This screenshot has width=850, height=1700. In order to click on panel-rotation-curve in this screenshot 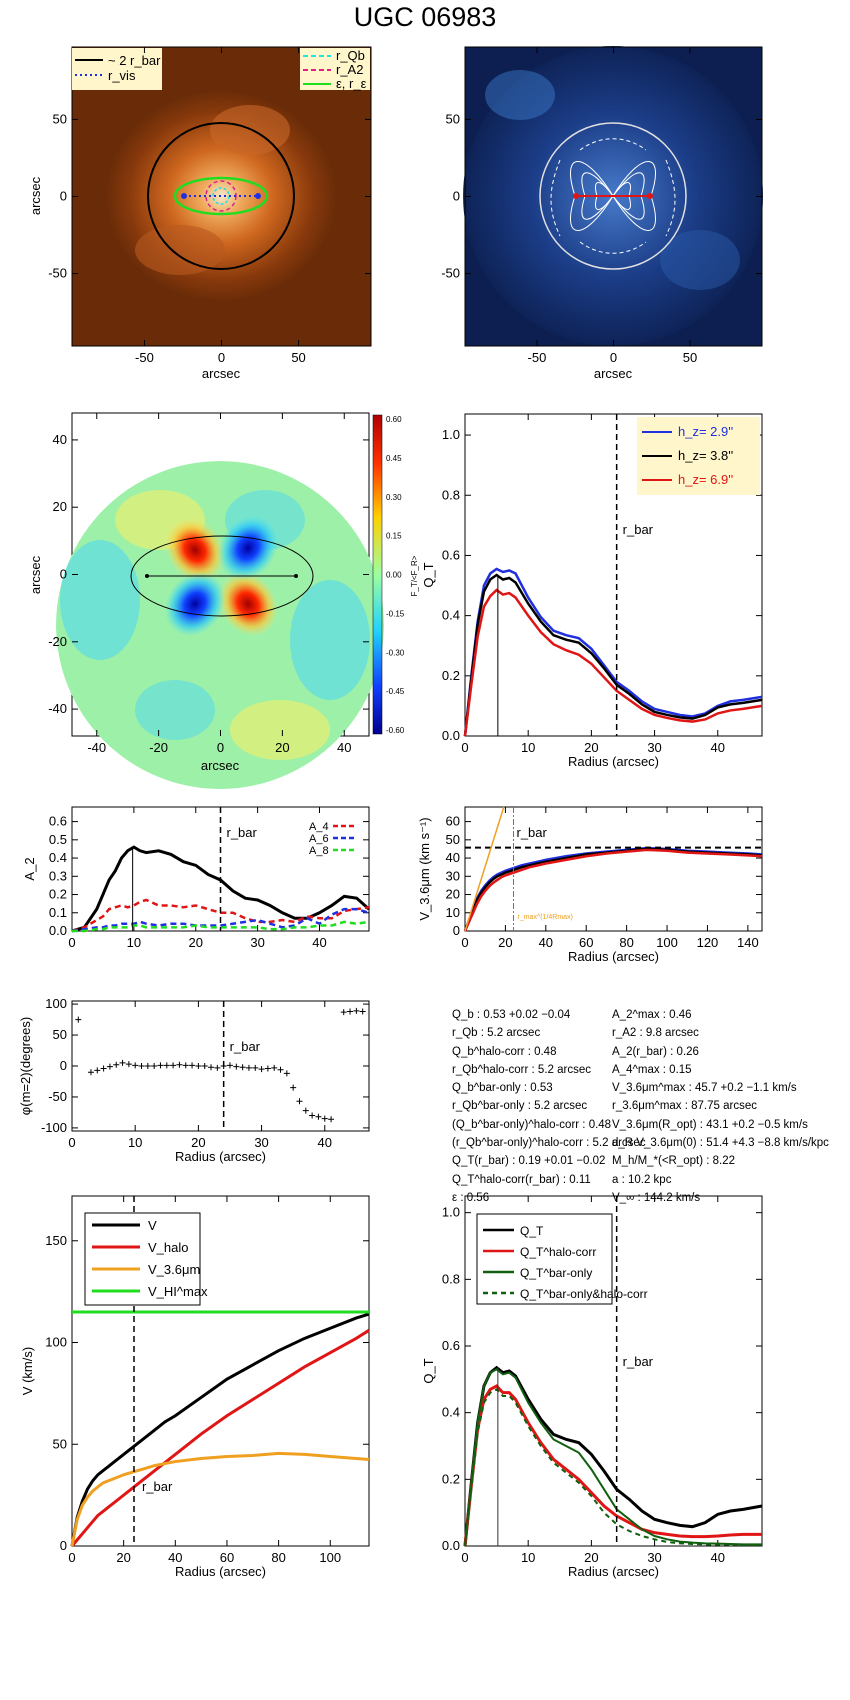, I will do `click(613, 869)`.